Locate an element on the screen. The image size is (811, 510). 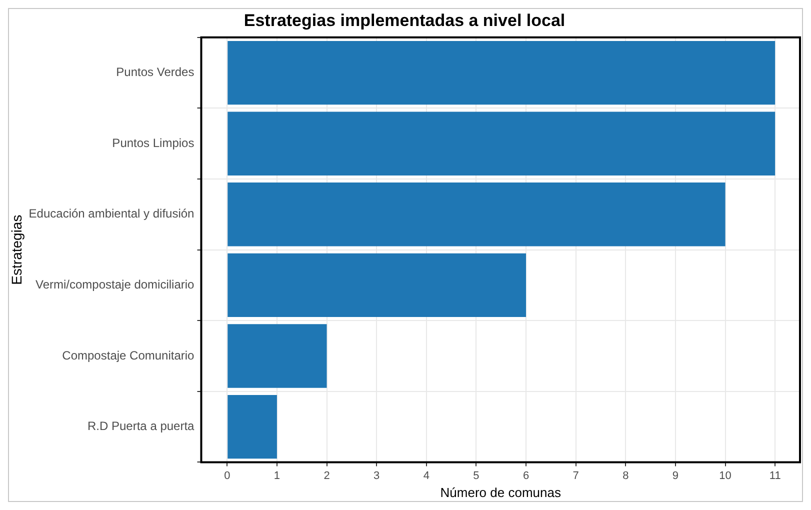
x-tick-label: 4 is located at coordinates (426, 476).